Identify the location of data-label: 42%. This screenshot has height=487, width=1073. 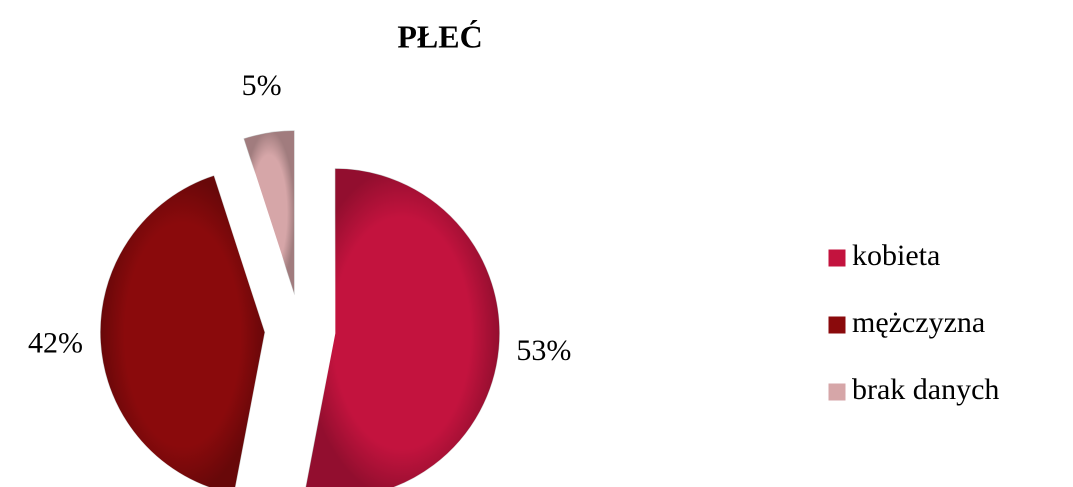
(55, 342).